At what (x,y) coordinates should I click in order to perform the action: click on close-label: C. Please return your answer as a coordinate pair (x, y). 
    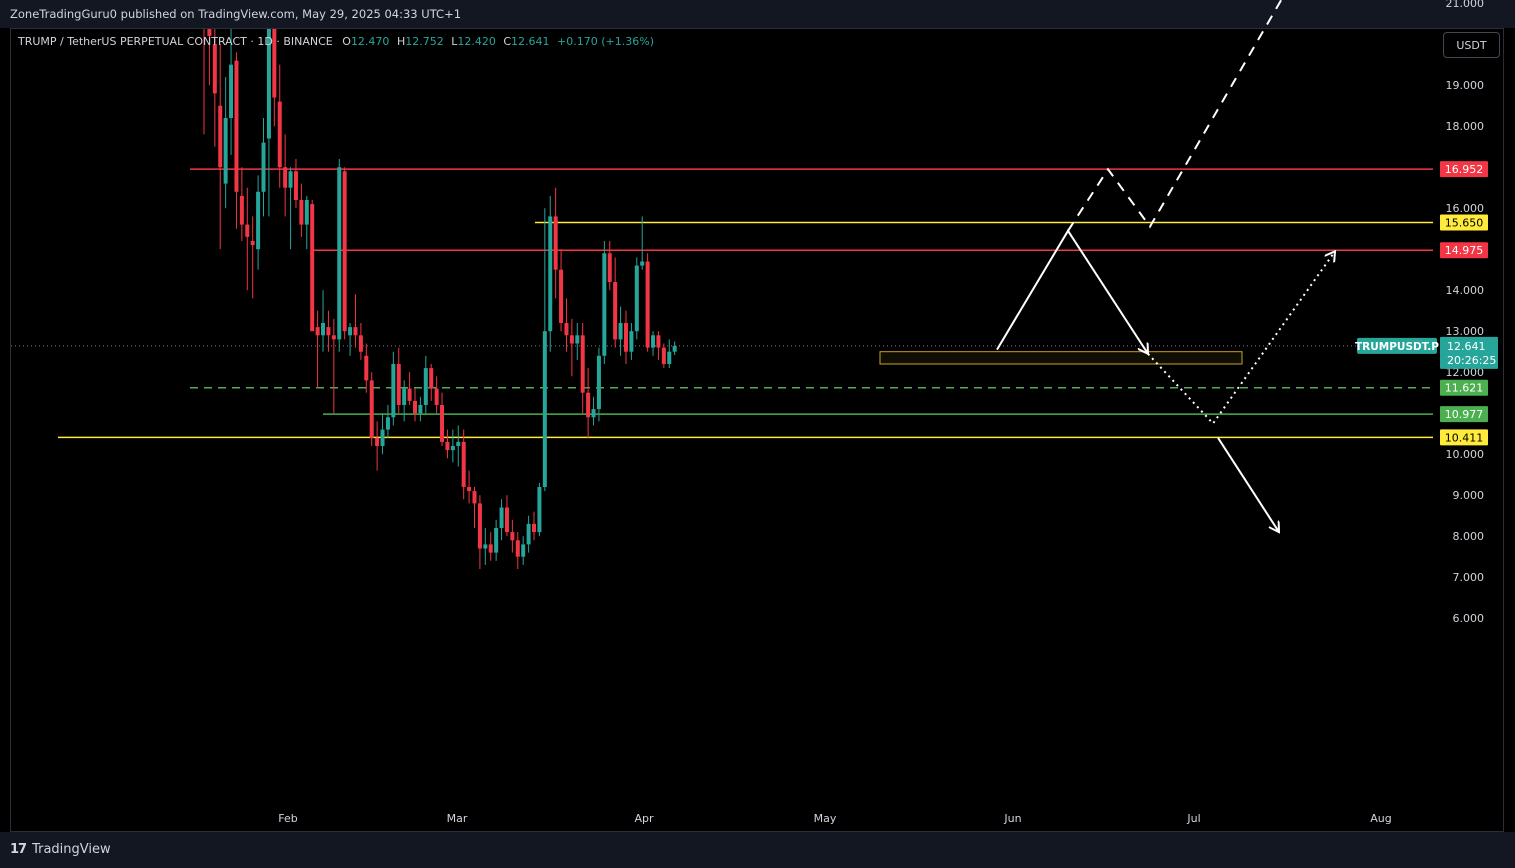
    Looking at the image, I should click on (507, 41).